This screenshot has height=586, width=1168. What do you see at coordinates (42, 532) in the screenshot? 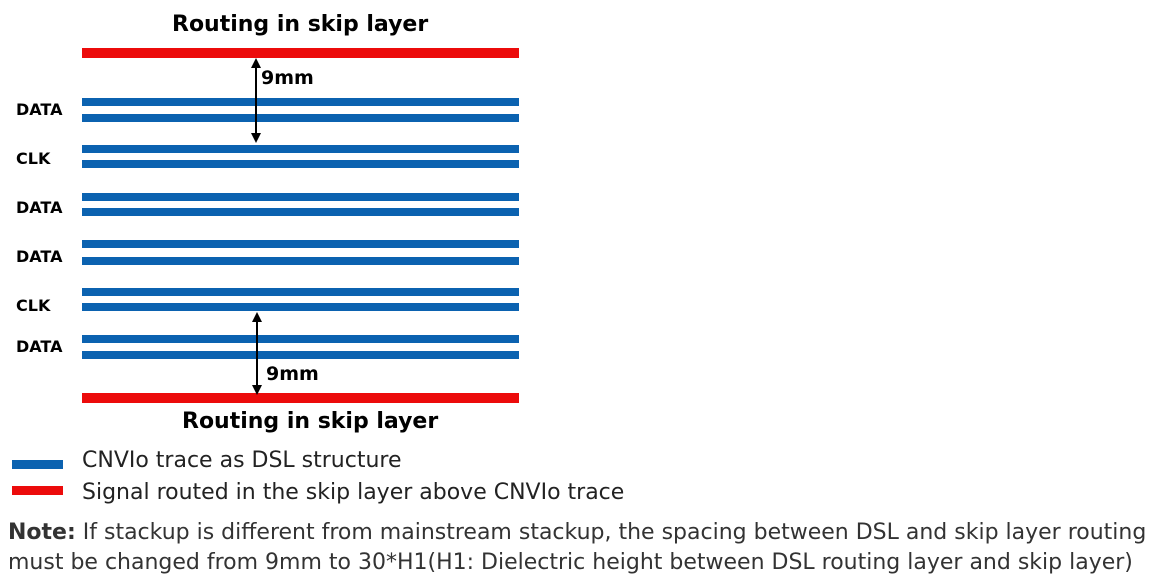
I see `note-prefix: Note:` at bounding box center [42, 532].